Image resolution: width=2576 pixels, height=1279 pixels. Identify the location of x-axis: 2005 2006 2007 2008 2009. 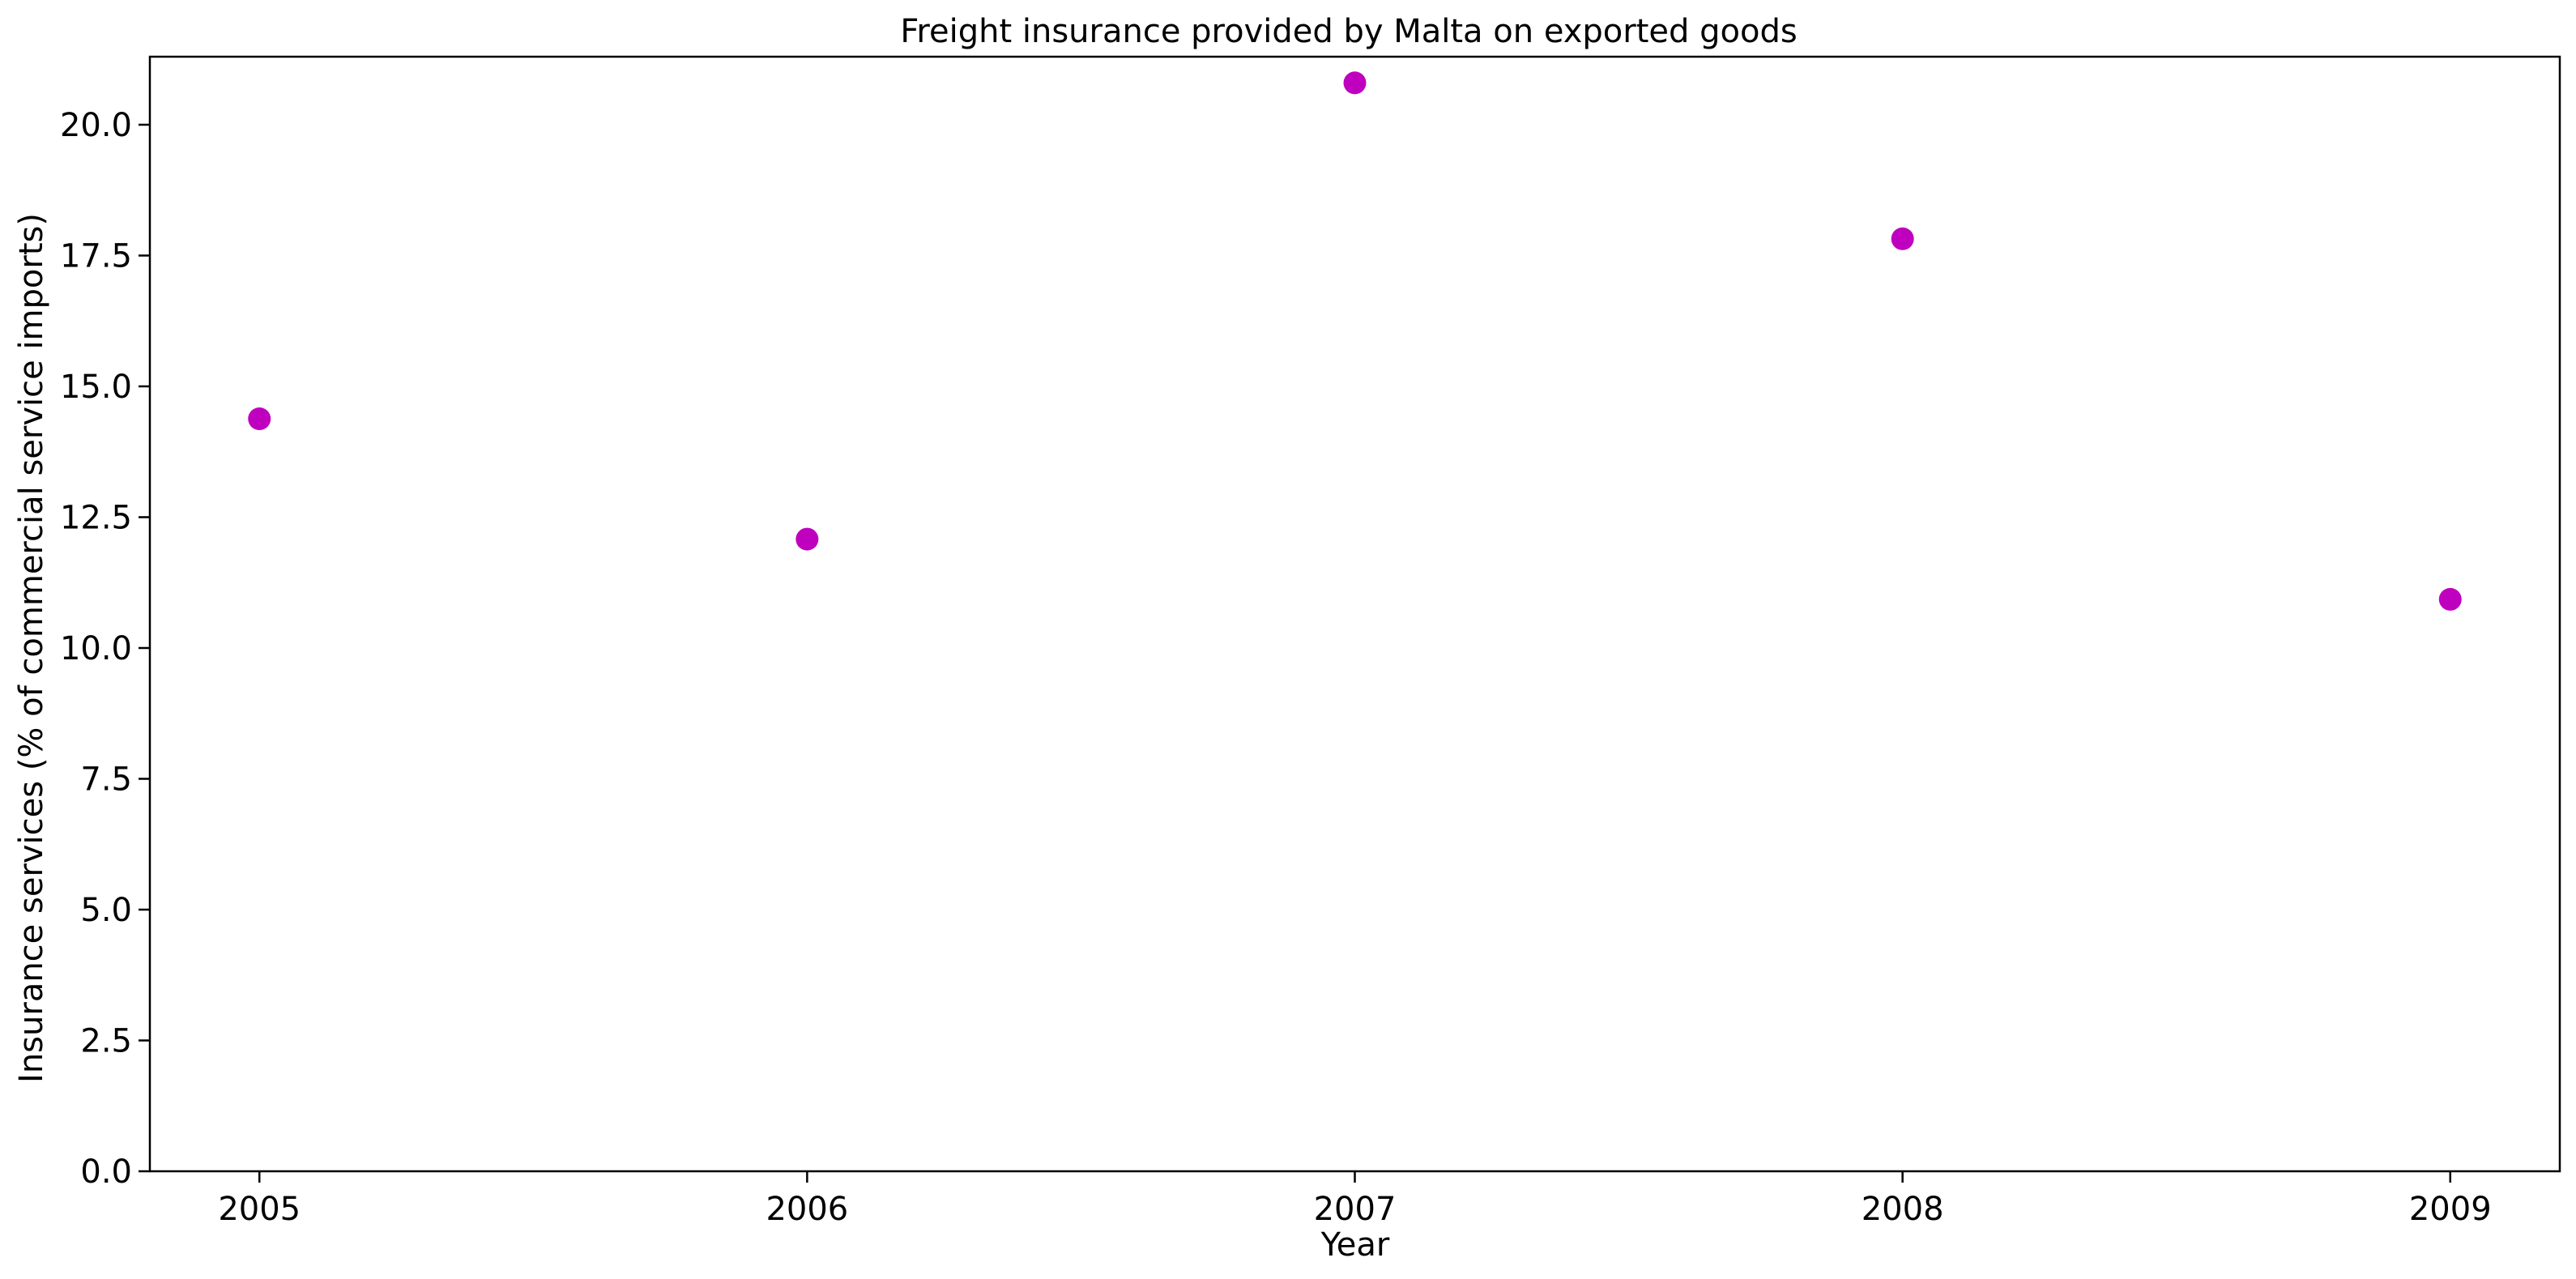
(1355, 1199).